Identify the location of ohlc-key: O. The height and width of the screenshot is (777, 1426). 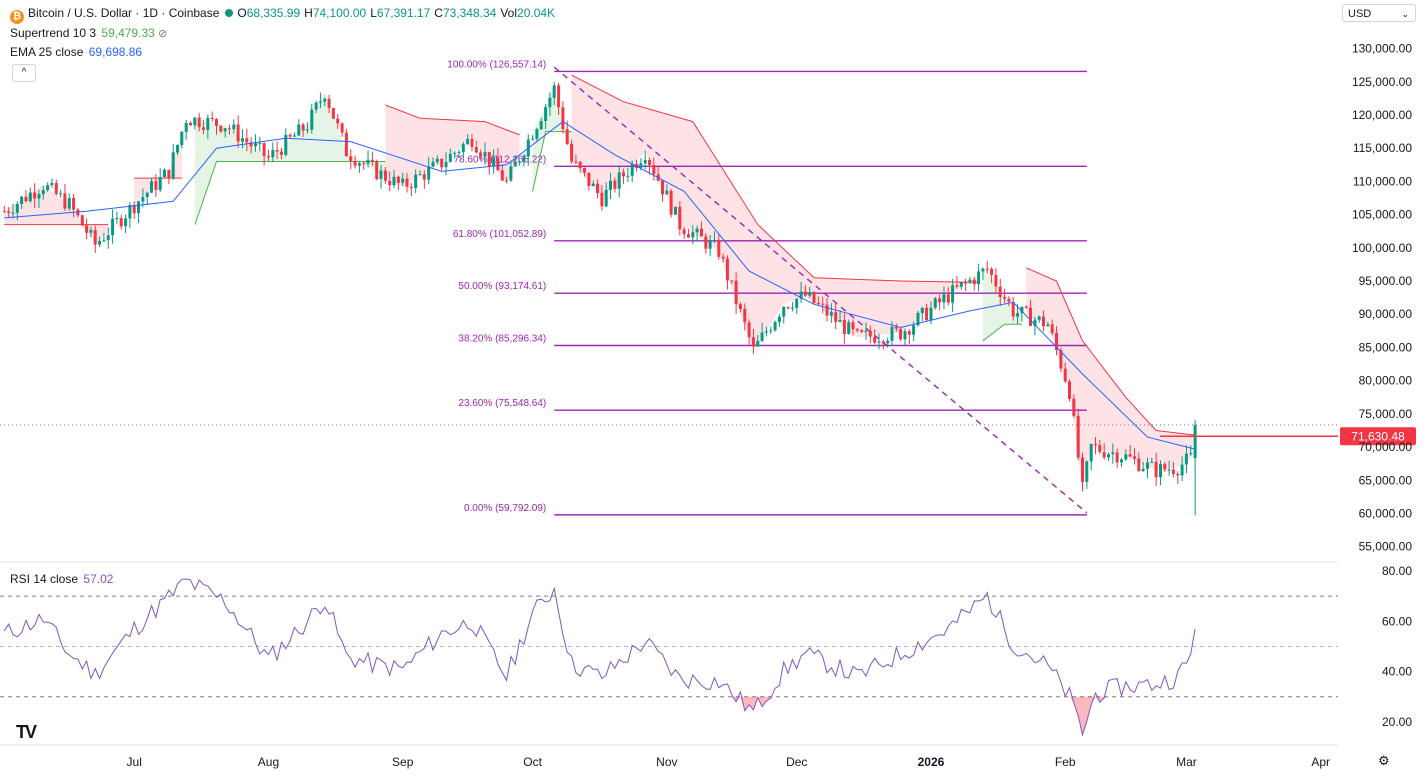
(242, 13).